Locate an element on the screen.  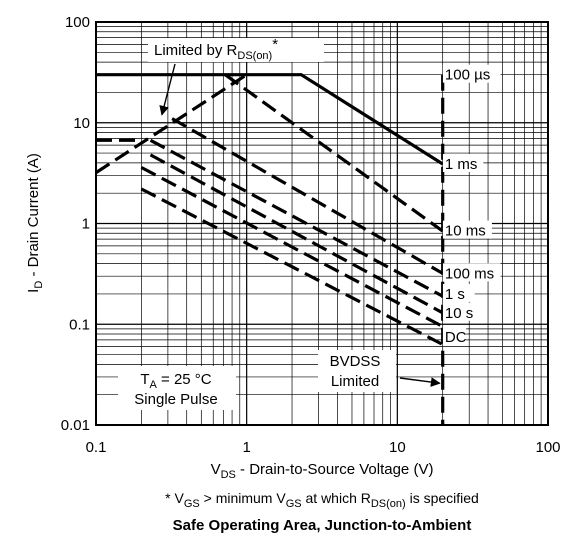
pulse-annotation: Single Pulse is located at coordinates (175, 399).